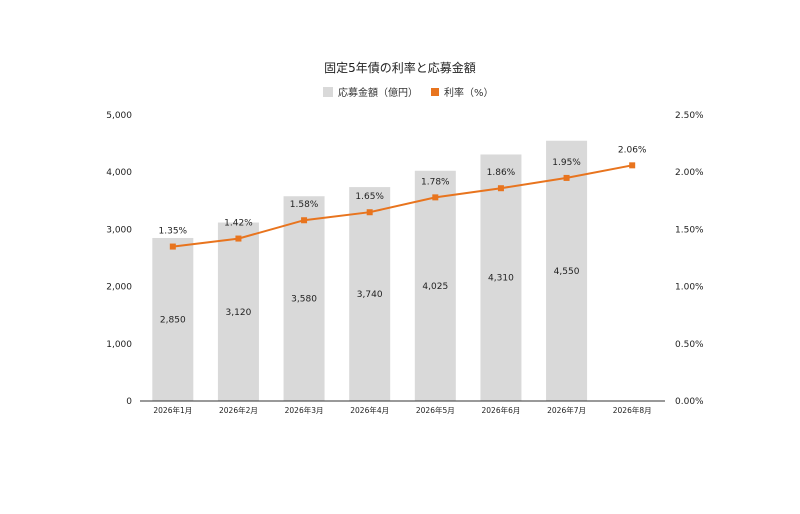 This screenshot has height=514, width=800. What do you see at coordinates (369, 410) in the screenshot?
I see `x-tick-label: 2026年4月` at bounding box center [369, 410].